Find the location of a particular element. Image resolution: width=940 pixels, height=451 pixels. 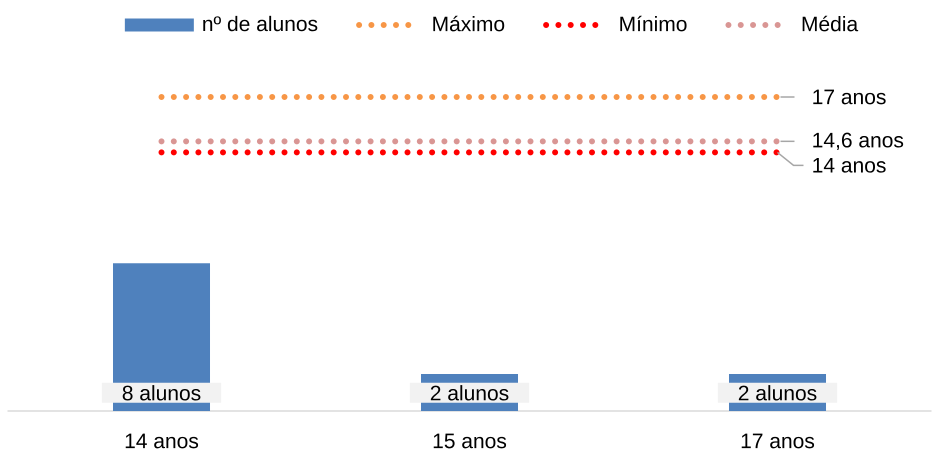

legend-label: Máximo is located at coordinates (468, 24).